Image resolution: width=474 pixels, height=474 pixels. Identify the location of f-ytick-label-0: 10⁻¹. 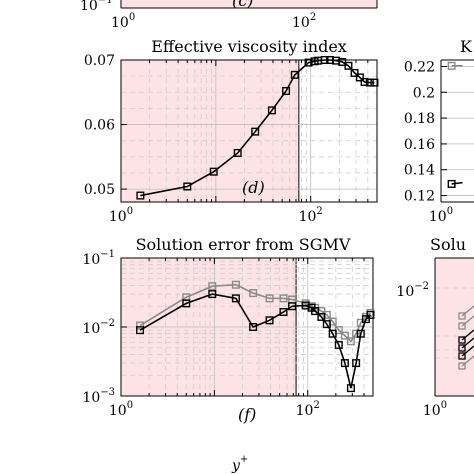
(98, 258).